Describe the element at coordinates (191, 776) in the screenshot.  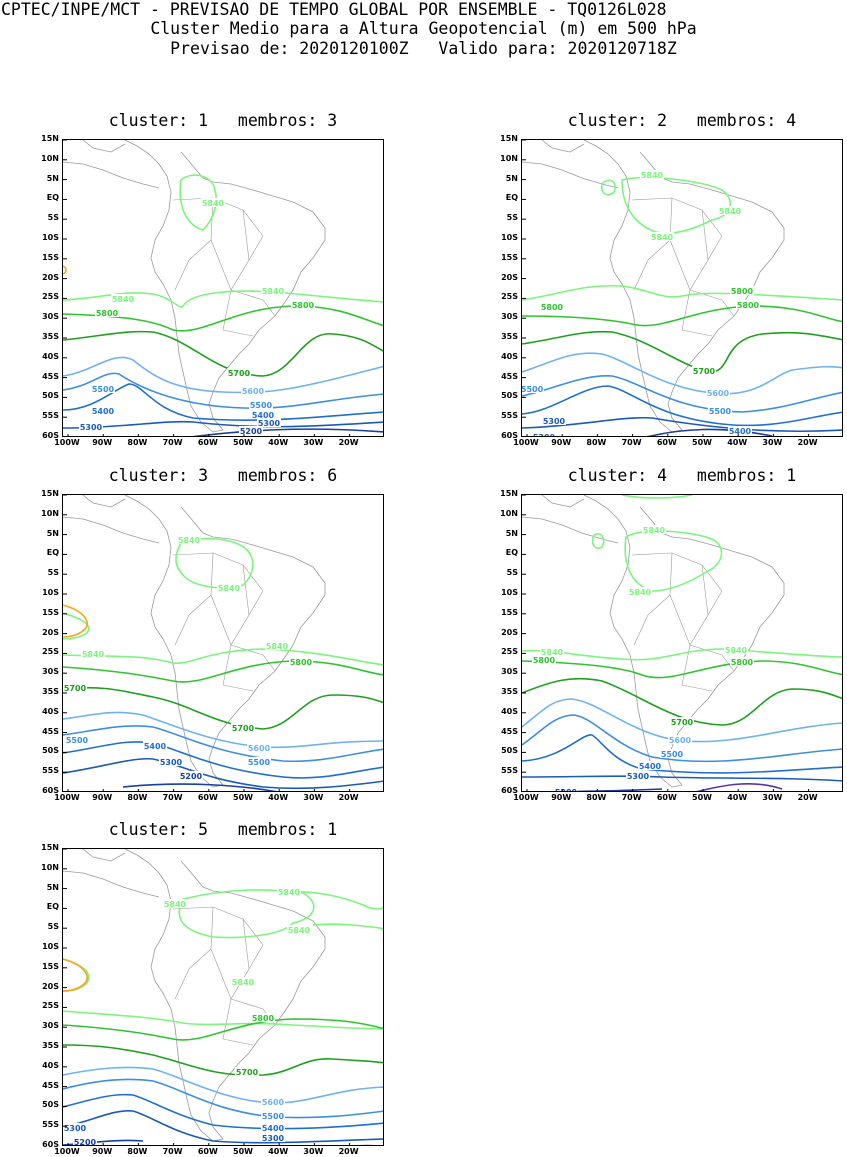
I see `contour-label: 5200` at that location.